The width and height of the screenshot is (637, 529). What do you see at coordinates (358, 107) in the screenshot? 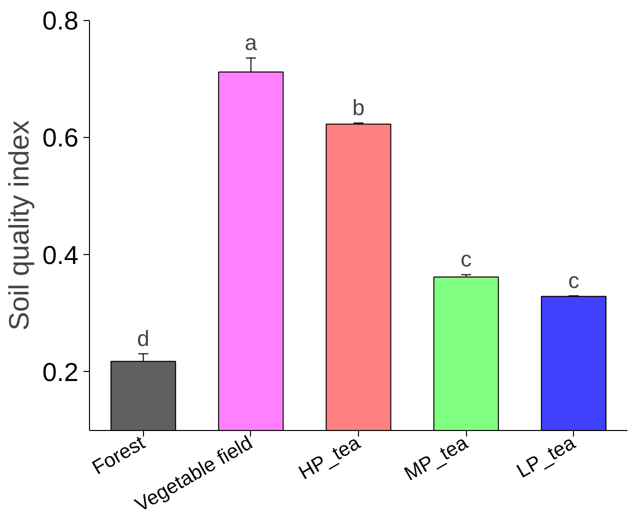
I see `annotation: b` at bounding box center [358, 107].